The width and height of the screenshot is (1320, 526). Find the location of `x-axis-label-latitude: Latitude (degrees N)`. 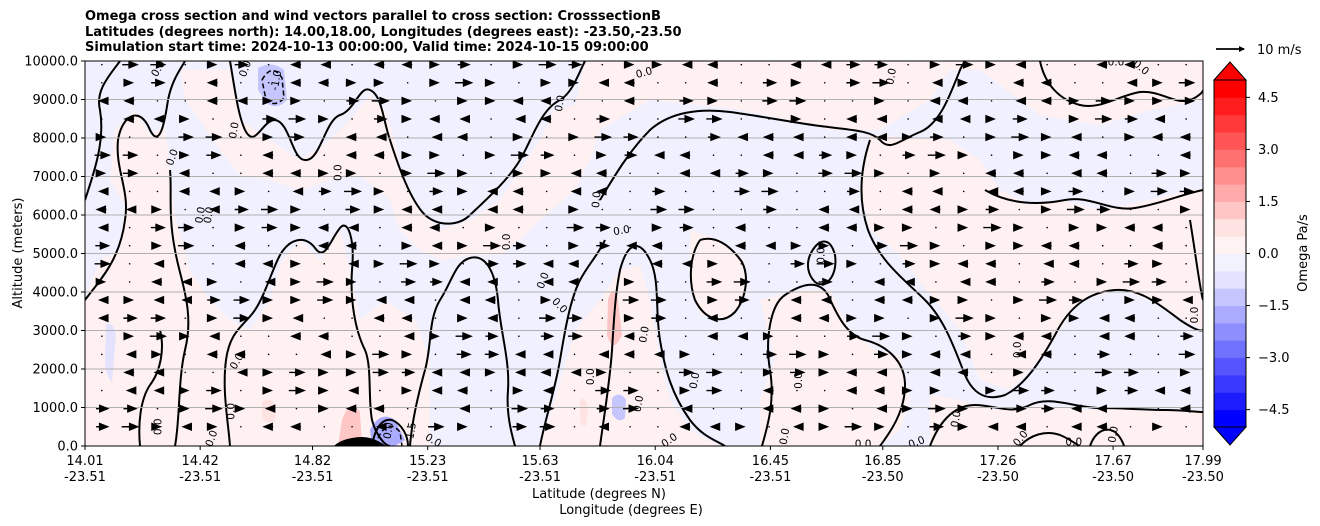

x-axis-label-latitude: Latitude (degrees N) is located at coordinates (599, 494).